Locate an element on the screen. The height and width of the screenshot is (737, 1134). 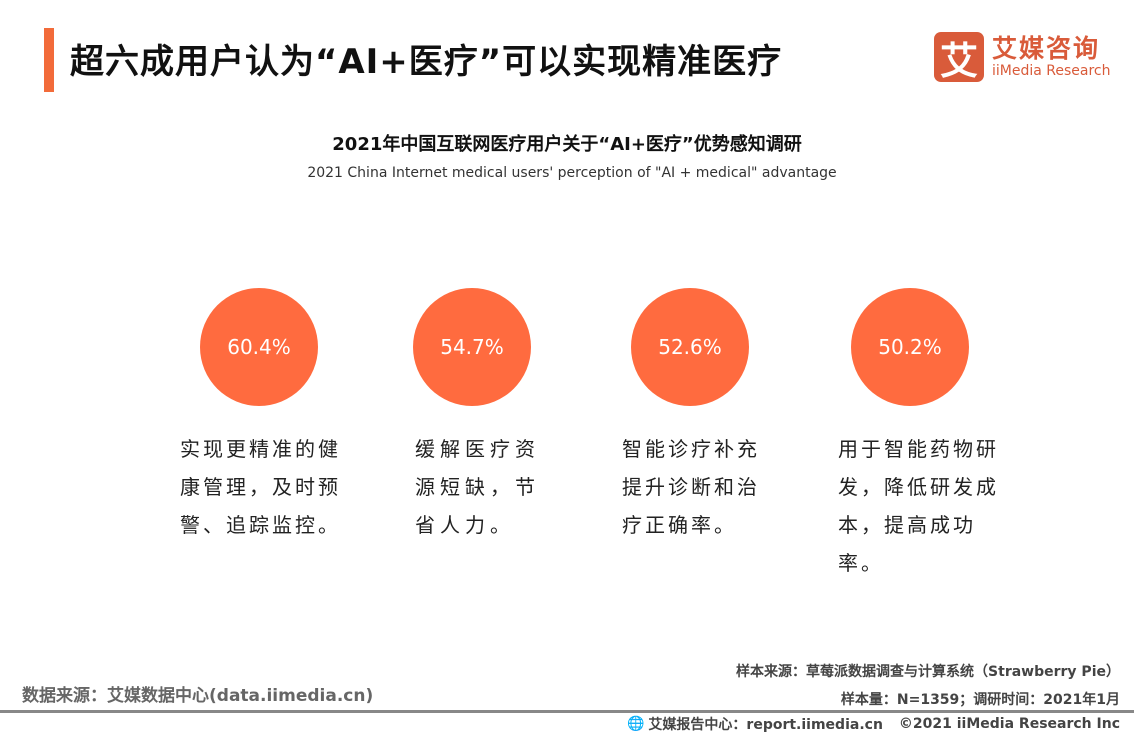
logo: 艾 艾媒咨询 iiMedia Research is located at coordinates (1022, 57).